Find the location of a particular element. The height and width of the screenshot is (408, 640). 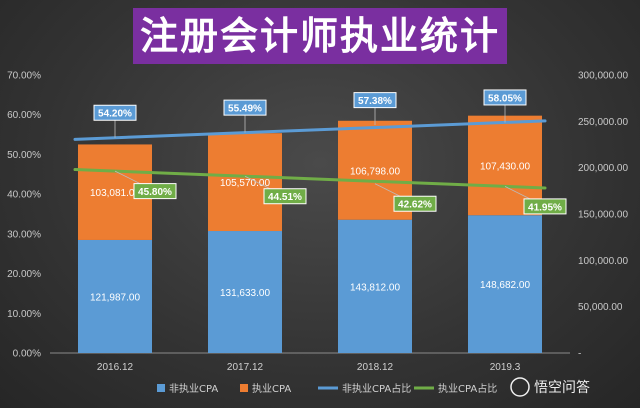

line-data-label: 44.51% is located at coordinates (285, 197).